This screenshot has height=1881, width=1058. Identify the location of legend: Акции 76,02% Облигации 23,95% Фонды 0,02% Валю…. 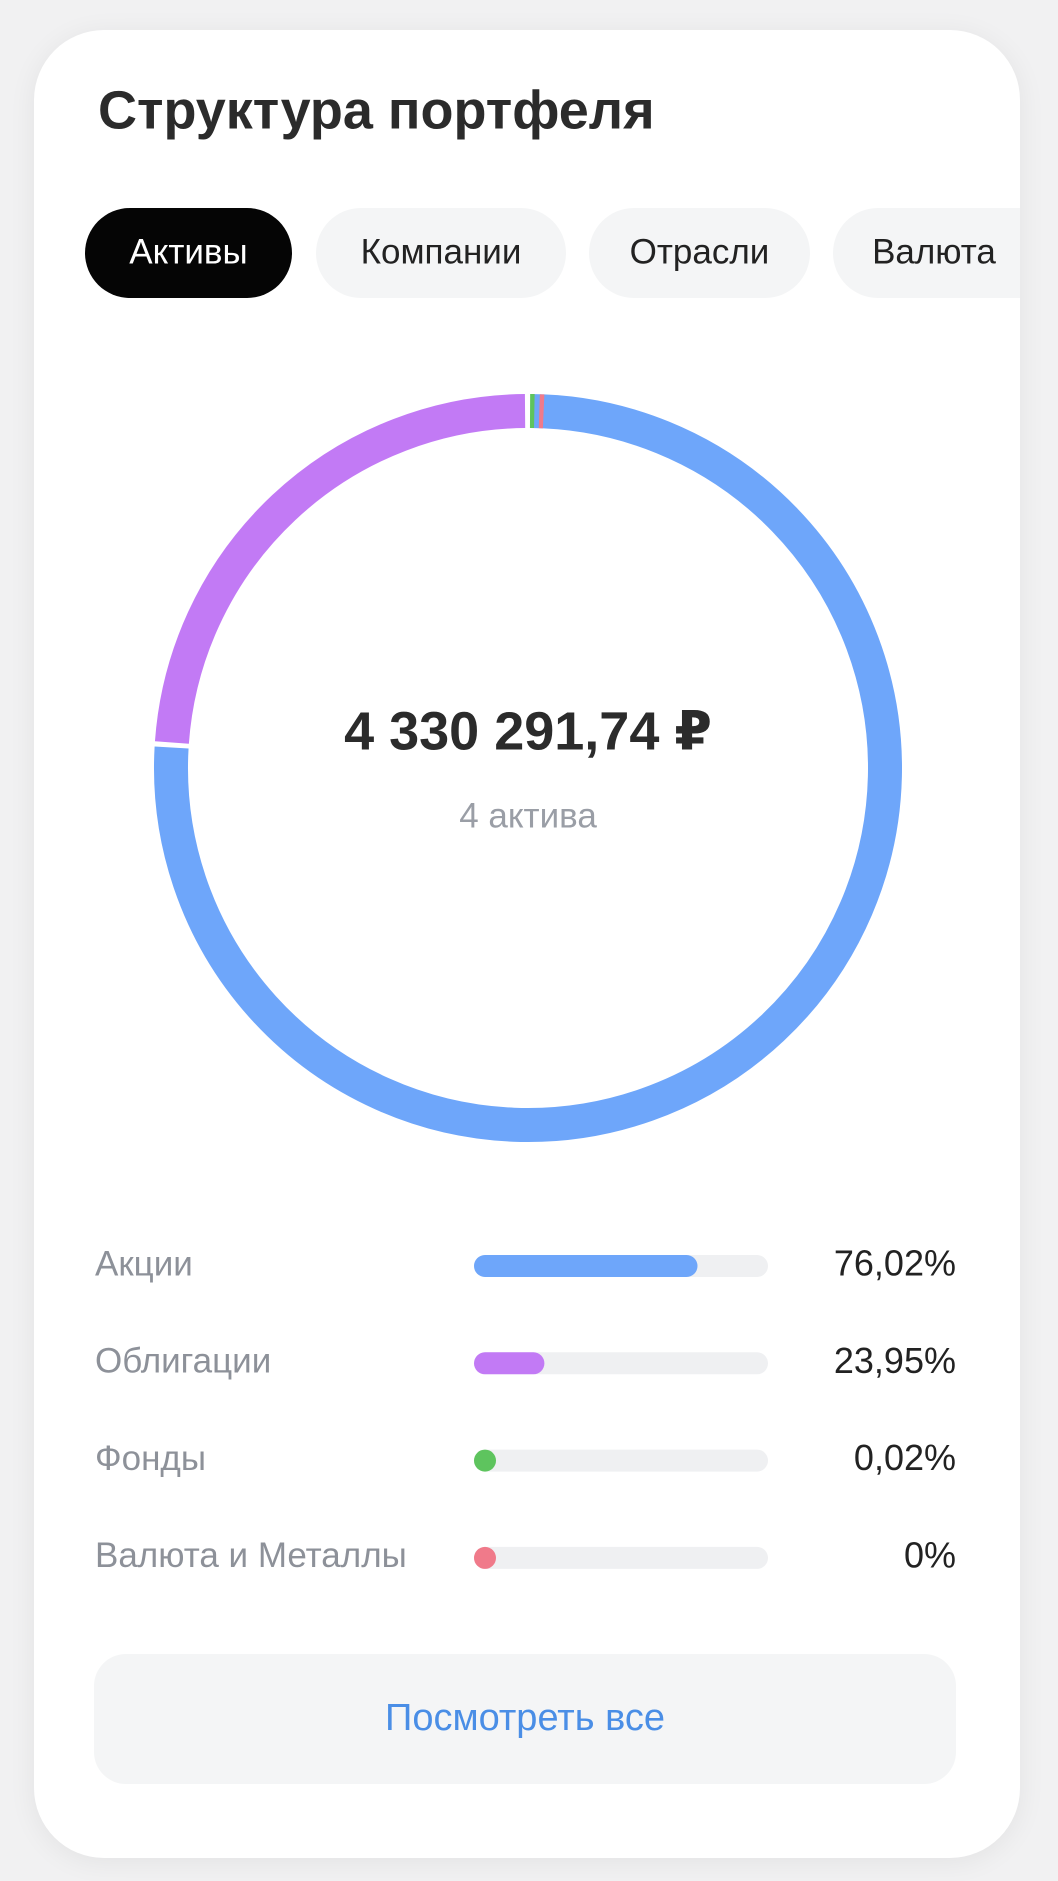
(525, 1409).